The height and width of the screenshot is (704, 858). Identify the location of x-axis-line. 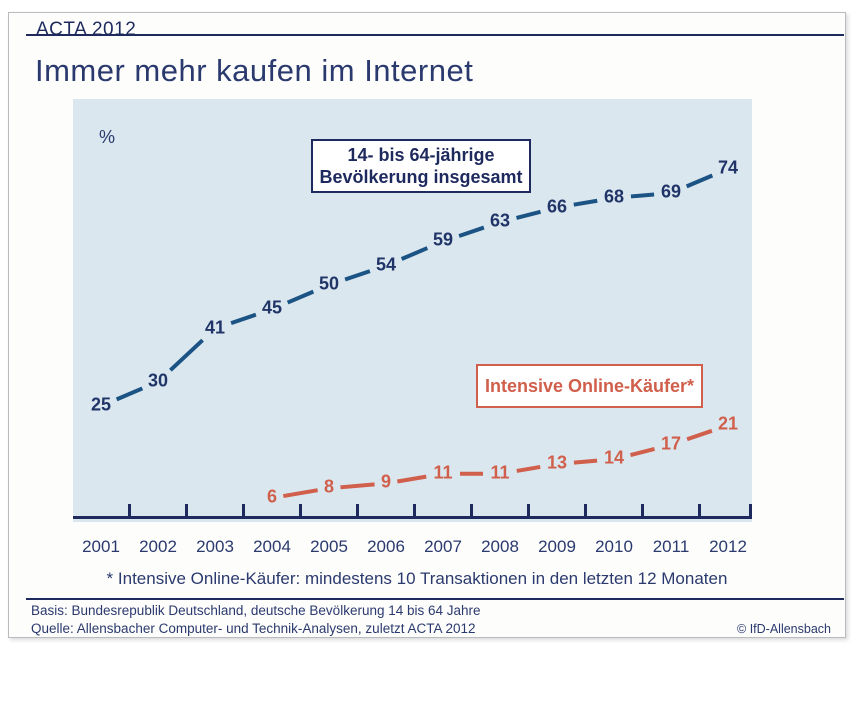
(412, 517).